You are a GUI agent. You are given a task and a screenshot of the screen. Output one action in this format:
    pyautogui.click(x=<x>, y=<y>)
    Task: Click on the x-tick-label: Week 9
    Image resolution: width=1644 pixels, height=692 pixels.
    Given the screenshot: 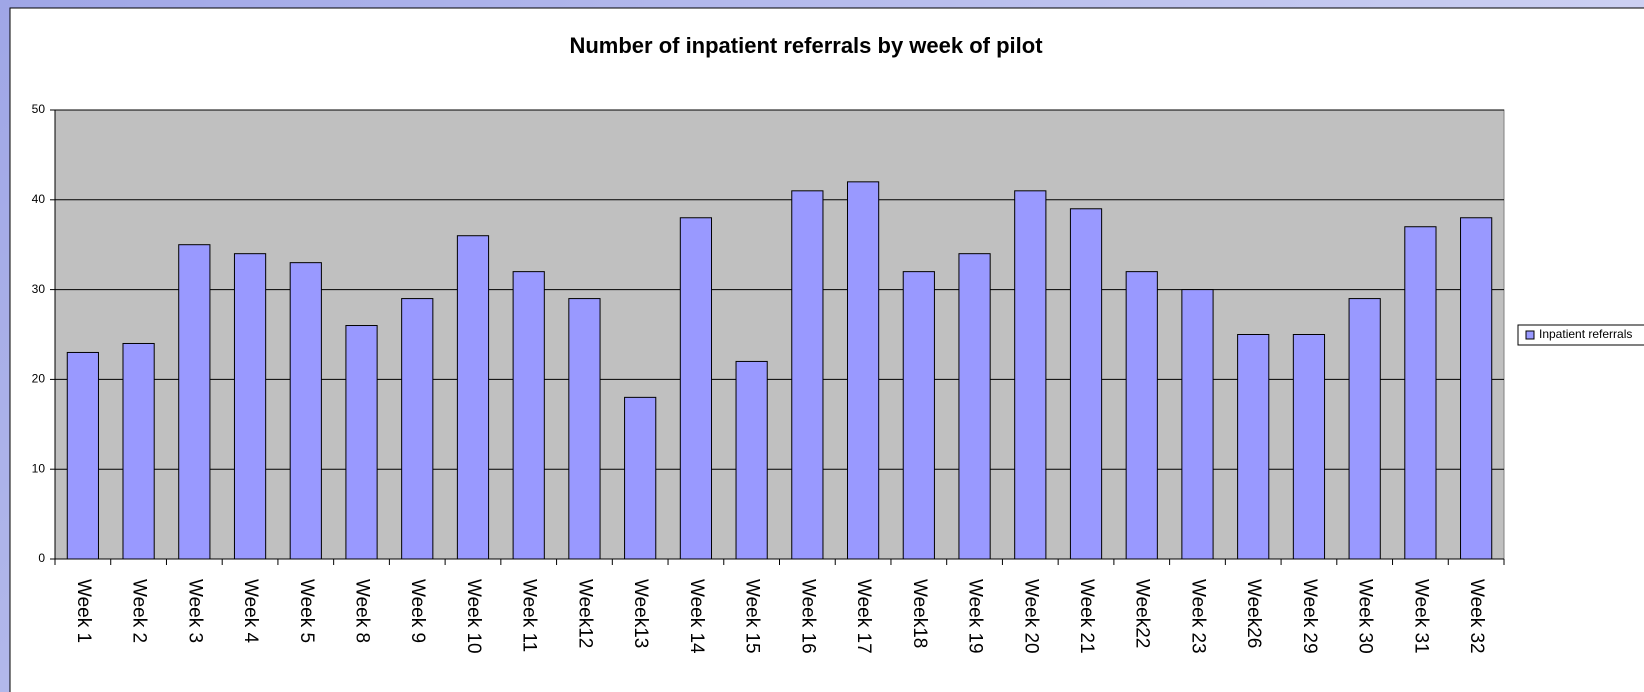 What is the action you would take?
    pyautogui.click(x=417, y=611)
    